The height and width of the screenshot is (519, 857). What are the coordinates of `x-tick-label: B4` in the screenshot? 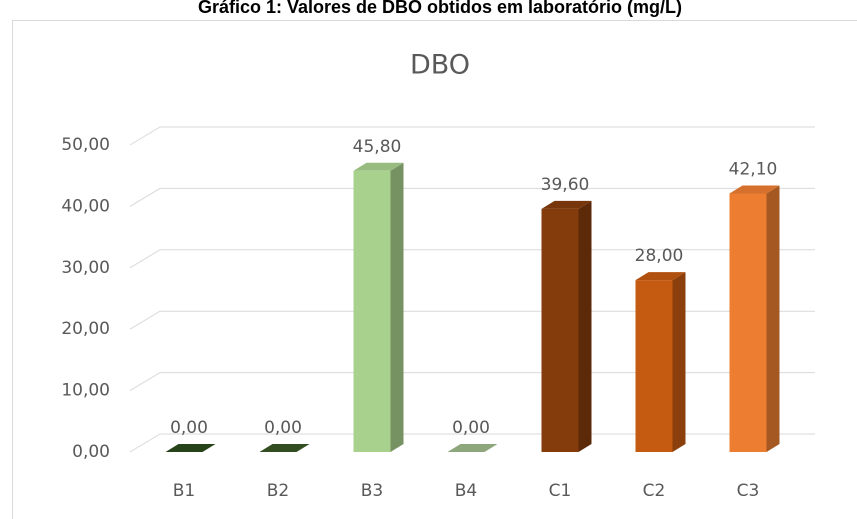 It's located at (466, 491).